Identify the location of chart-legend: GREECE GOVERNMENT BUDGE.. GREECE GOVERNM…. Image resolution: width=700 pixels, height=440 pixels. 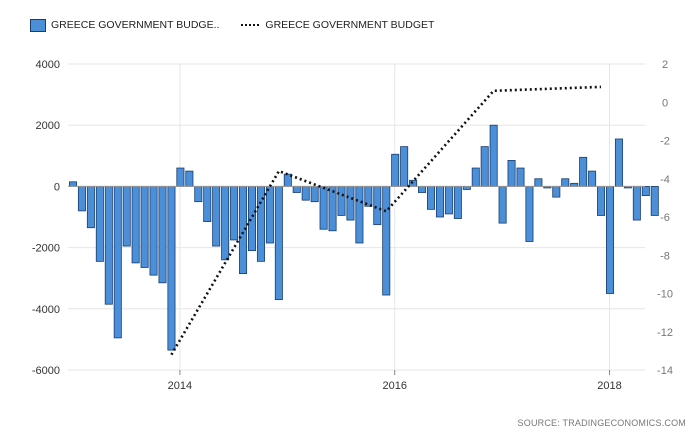
(243, 25).